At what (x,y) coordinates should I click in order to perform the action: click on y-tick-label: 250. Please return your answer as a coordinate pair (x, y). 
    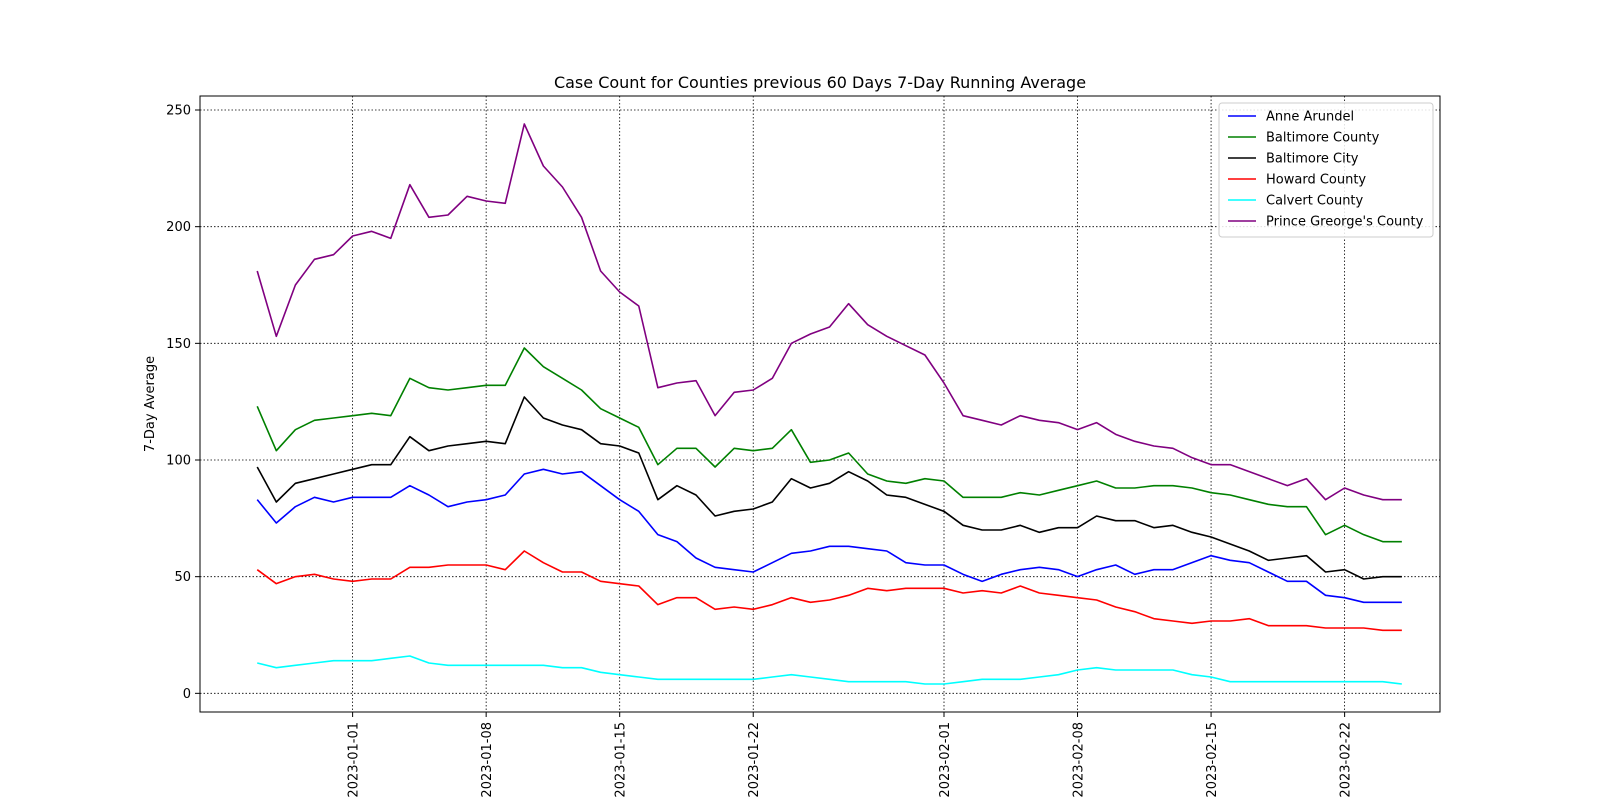
    Looking at the image, I should click on (178, 111).